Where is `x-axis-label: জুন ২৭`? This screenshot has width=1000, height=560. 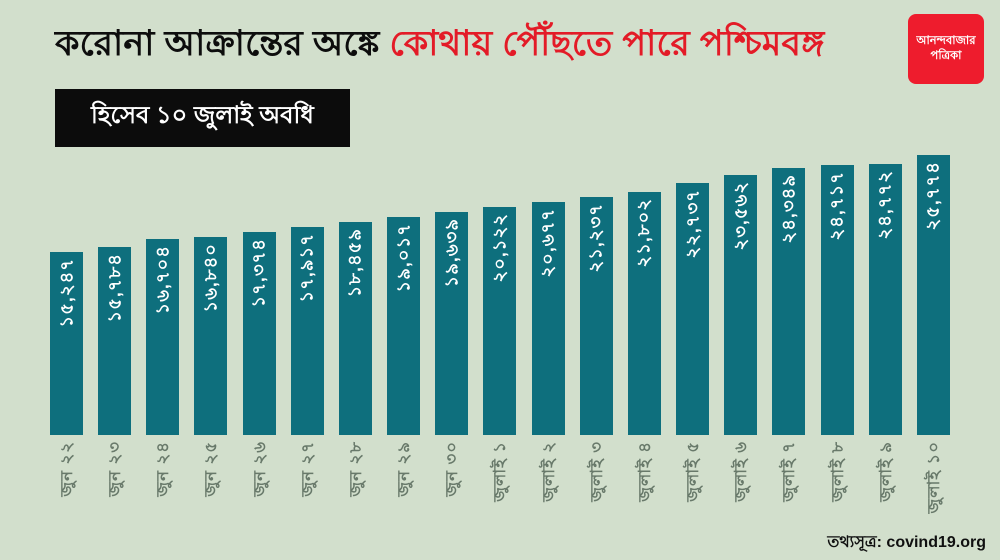
x-axis-label: জুন ২৭ is located at coordinates (307, 469).